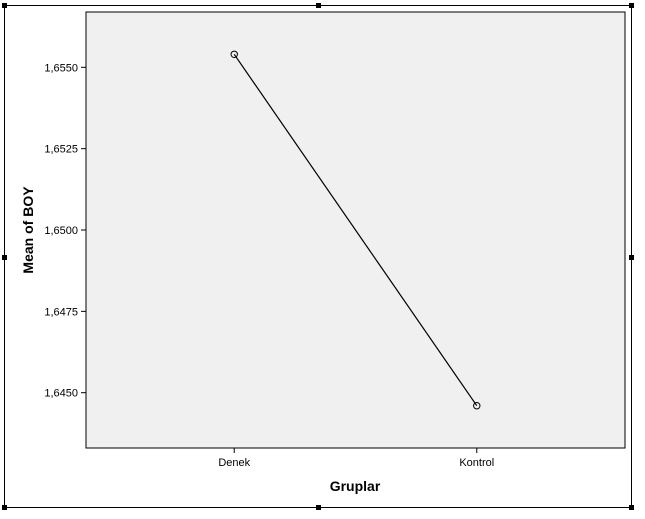 The image size is (645, 519). Describe the element at coordinates (4, 5) in the screenshot. I see `resize-handle-top-left` at that location.